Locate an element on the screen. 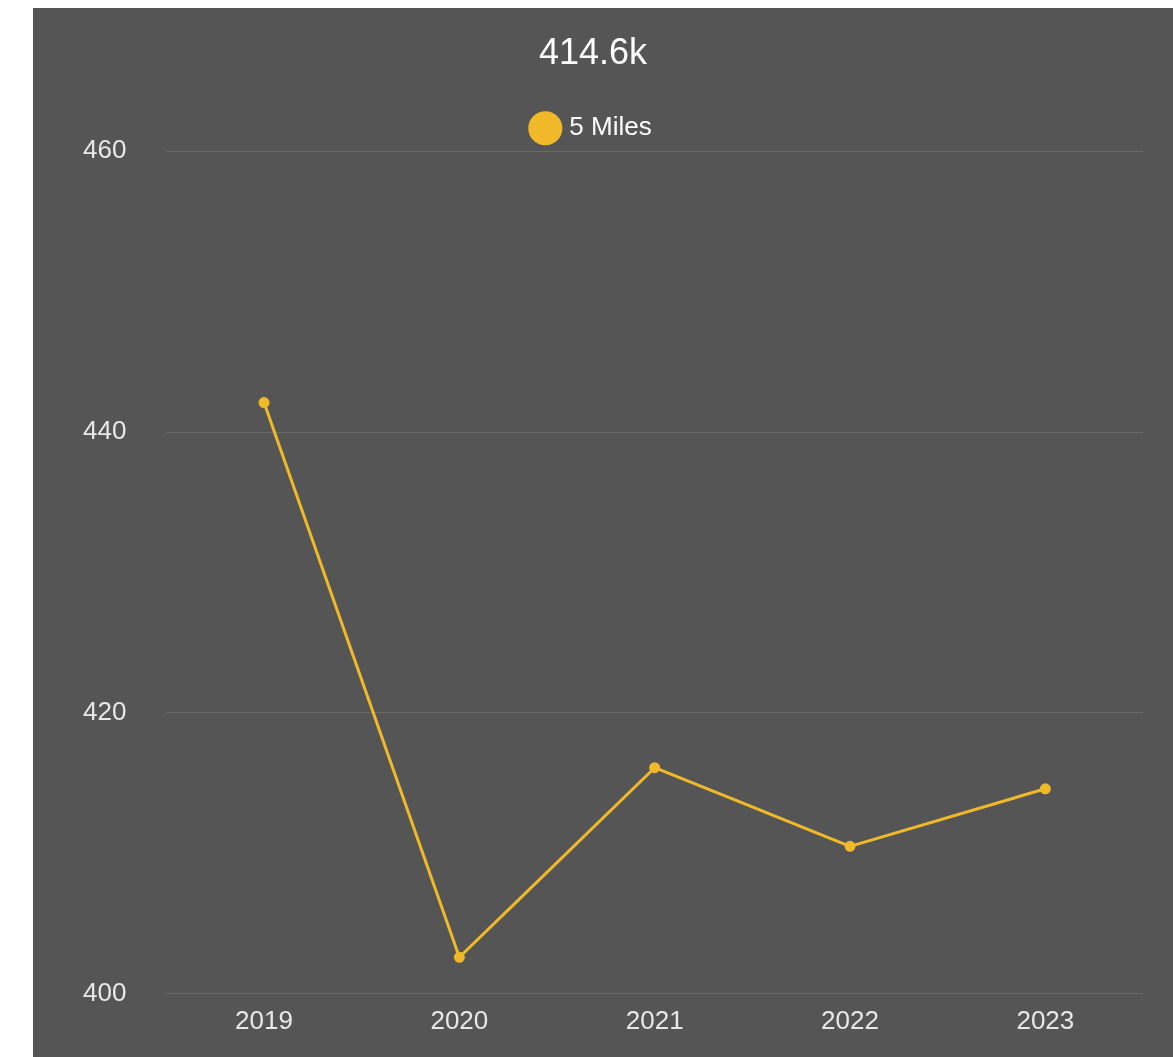 This screenshot has width=1173, height=1057. x-tick-label: 2019 is located at coordinates (264, 1019).